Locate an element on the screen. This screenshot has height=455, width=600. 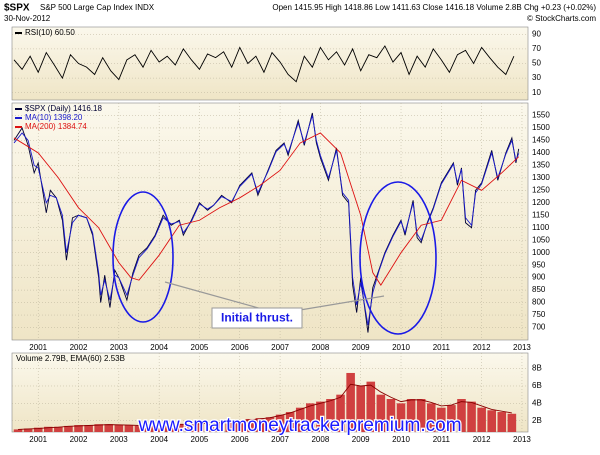
y-tick-label: 1550 is located at coordinates (541, 115).